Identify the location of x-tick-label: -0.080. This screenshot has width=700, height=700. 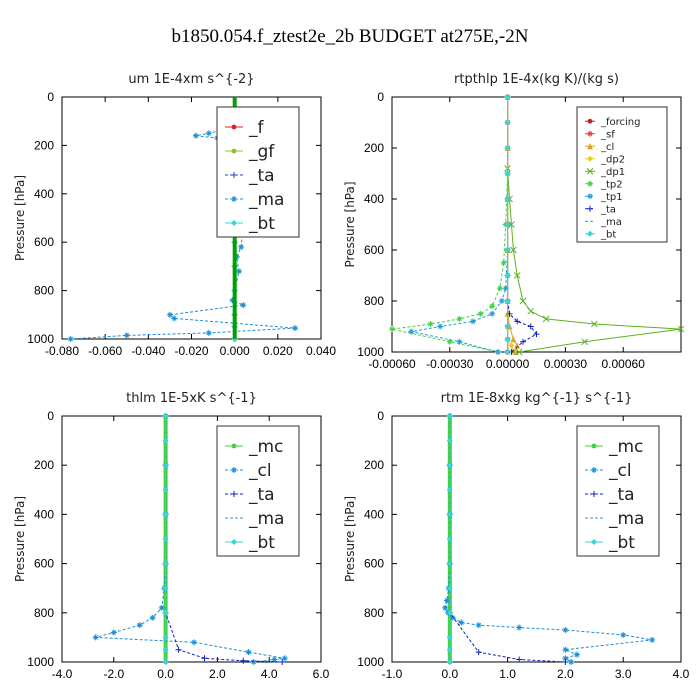
(62, 351).